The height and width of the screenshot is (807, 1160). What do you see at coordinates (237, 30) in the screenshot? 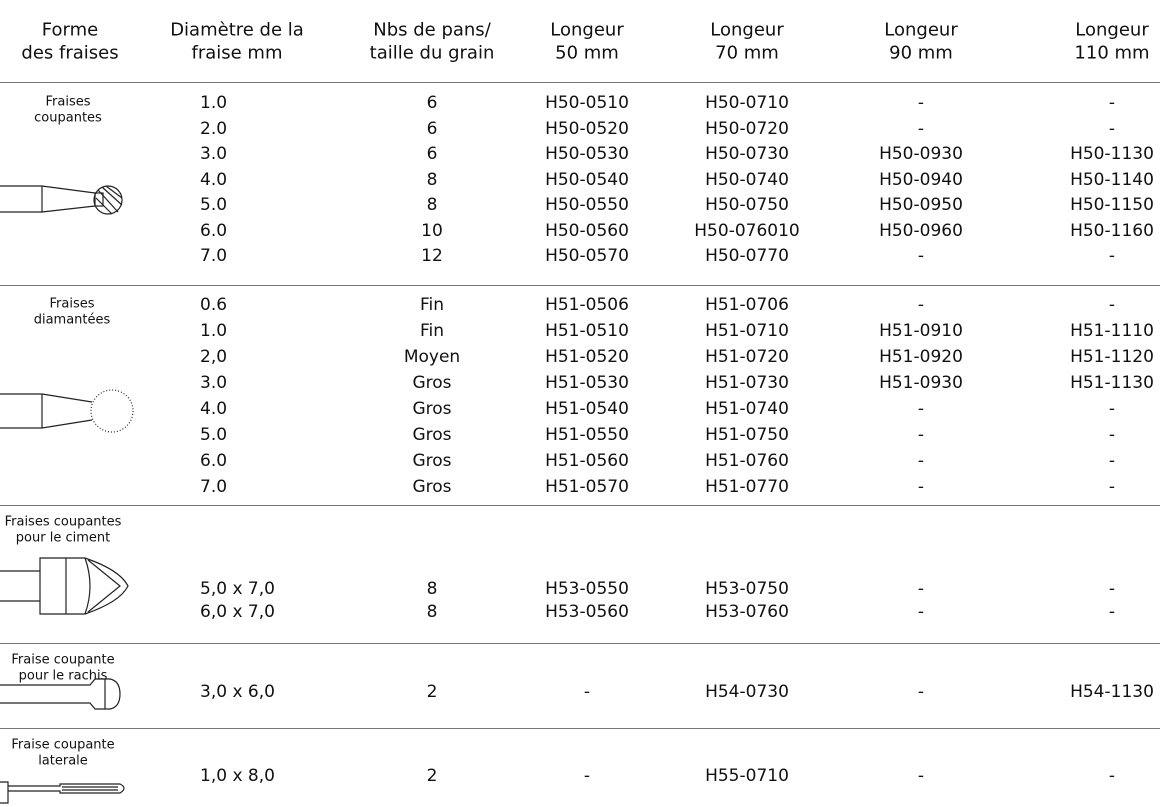
I see `column-header: Diamètre de la` at bounding box center [237, 30].